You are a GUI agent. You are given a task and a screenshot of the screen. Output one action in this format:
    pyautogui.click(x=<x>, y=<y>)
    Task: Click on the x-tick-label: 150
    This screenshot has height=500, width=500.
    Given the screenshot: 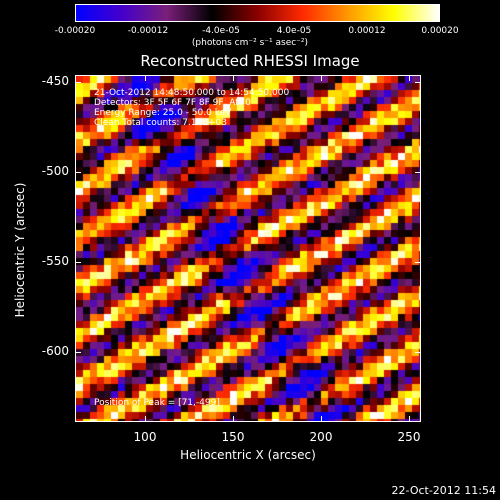 What is the action you would take?
    pyautogui.click(x=233, y=437)
    